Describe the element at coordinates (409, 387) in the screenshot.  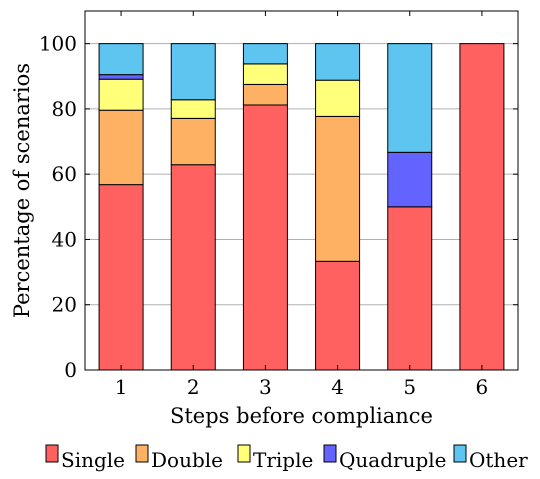
I see `x-tick-label: 5` at that location.